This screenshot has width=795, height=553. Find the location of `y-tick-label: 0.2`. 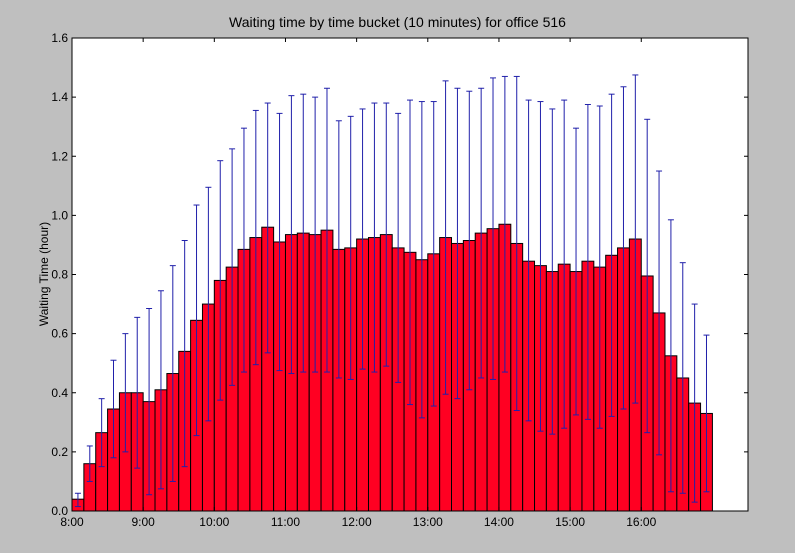

y-tick-label: 0.2 is located at coordinates (59, 452).